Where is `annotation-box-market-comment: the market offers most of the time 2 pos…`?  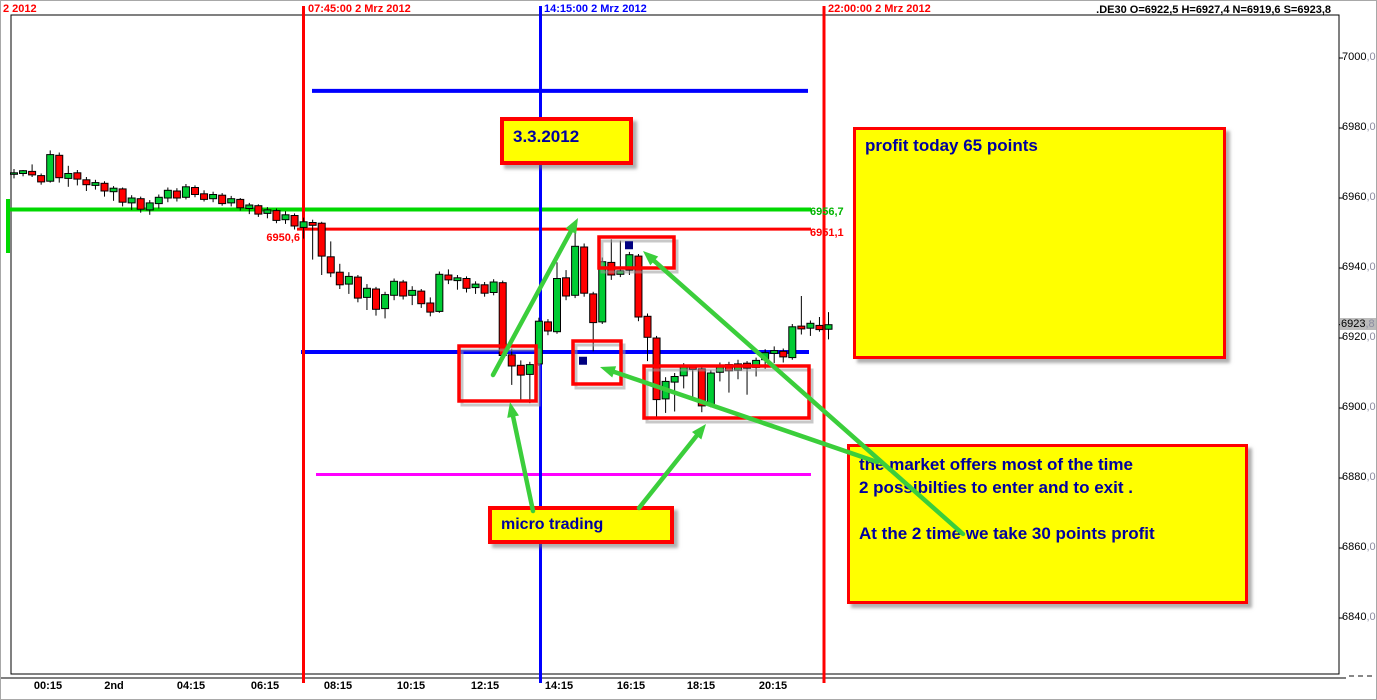 annotation-box-market-comment: the market offers most of the time 2 pos… is located at coordinates (1047, 524).